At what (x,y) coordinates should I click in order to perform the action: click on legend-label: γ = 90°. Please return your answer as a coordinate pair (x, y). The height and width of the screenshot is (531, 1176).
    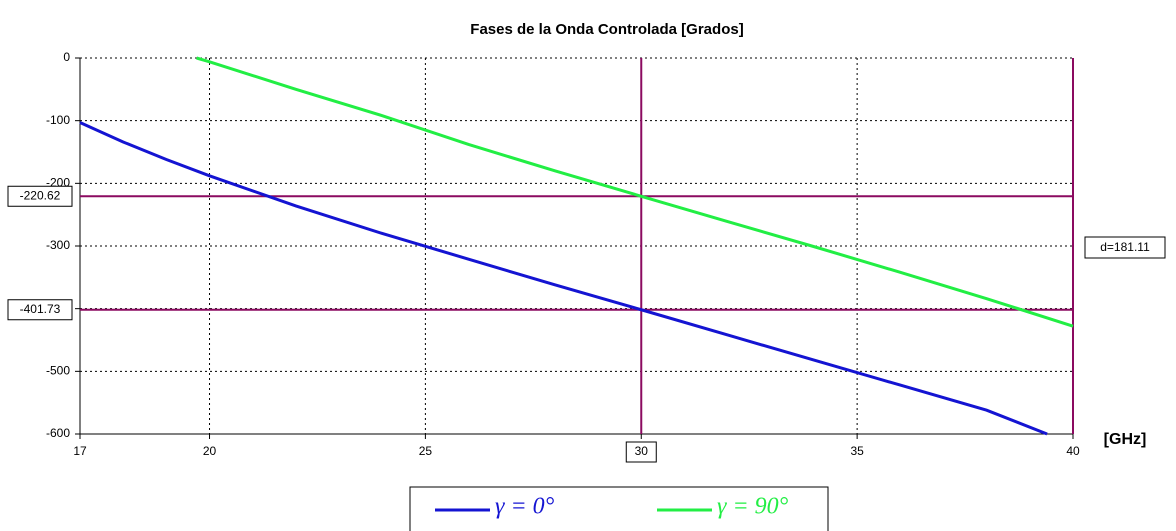
    Looking at the image, I should click on (753, 507).